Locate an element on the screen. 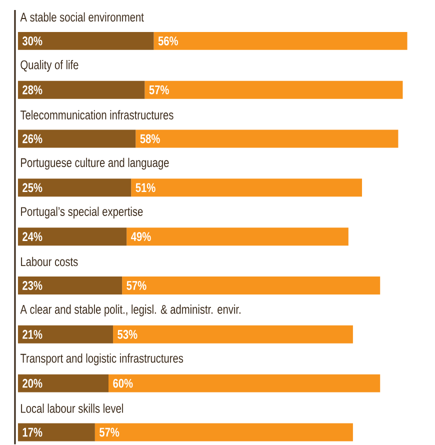 The width and height of the screenshot is (435, 445). data-label: 53% is located at coordinates (127, 334).